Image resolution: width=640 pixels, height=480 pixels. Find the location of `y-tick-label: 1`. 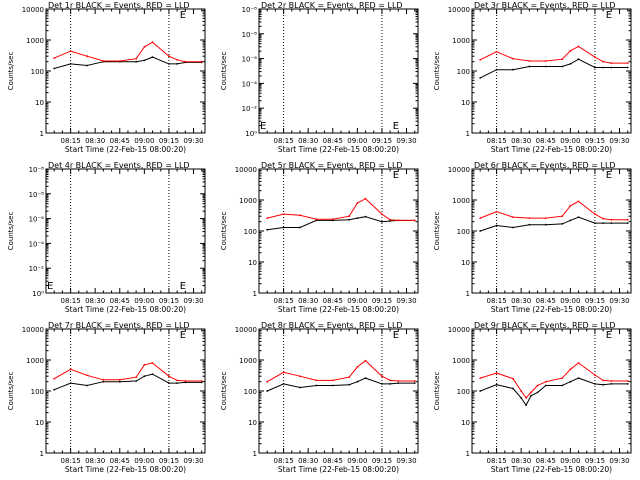

y-tick-label: 1 is located at coordinates (468, 134).